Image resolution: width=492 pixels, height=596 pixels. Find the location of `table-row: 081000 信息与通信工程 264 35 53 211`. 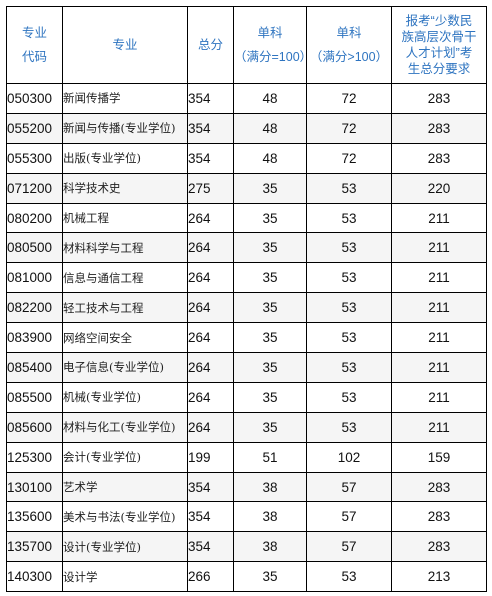

table-row: 081000 信息与通信工程 264 35 53 211 is located at coordinates (246, 278).